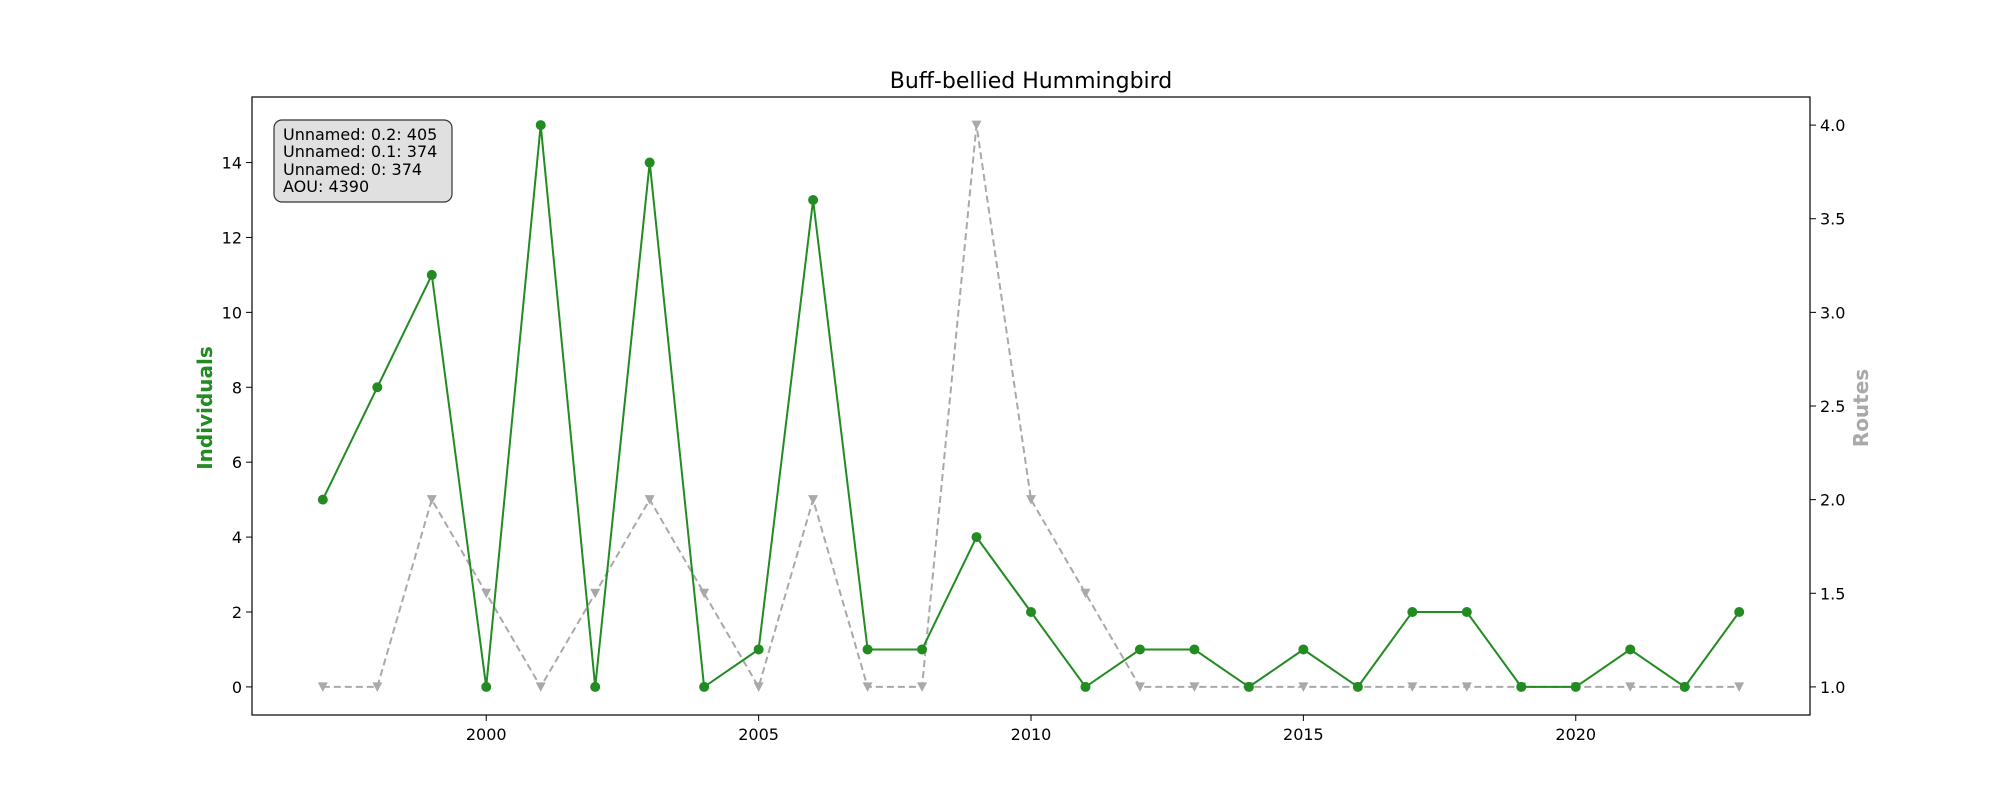 The image size is (2000, 800). Describe the element at coordinates (237, 387) in the screenshot. I see `y-left-tick-label: 8` at that location.